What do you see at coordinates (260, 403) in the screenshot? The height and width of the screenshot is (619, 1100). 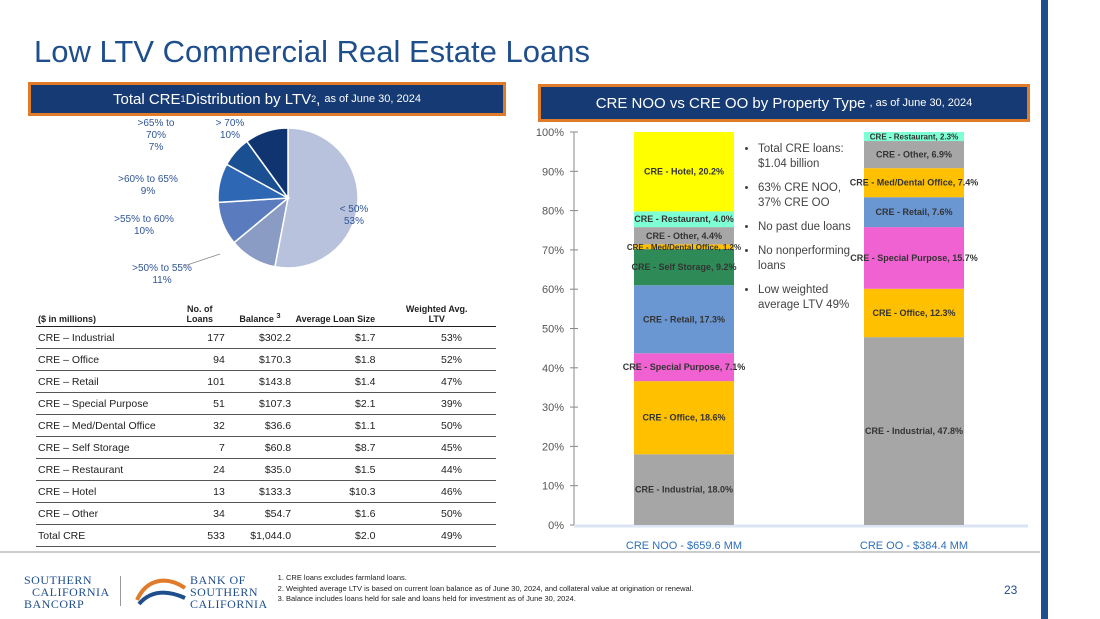 I see `row-balance: $107.3` at bounding box center [260, 403].